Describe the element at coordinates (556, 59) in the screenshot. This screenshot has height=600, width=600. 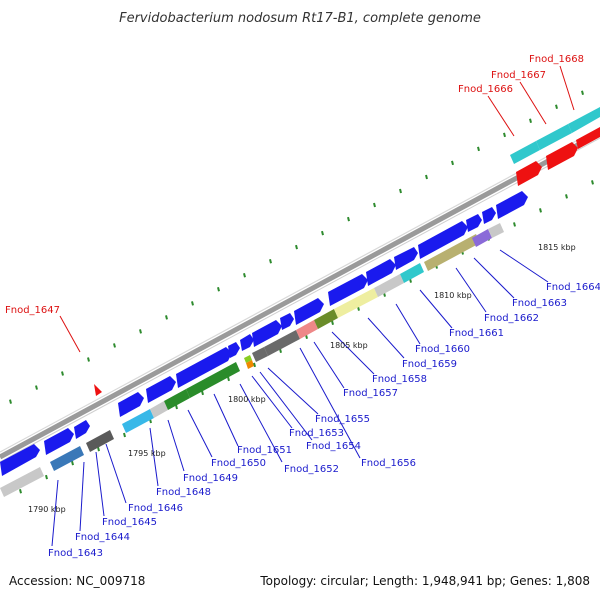
I see `gene-label: Fnod_1668` at that location.